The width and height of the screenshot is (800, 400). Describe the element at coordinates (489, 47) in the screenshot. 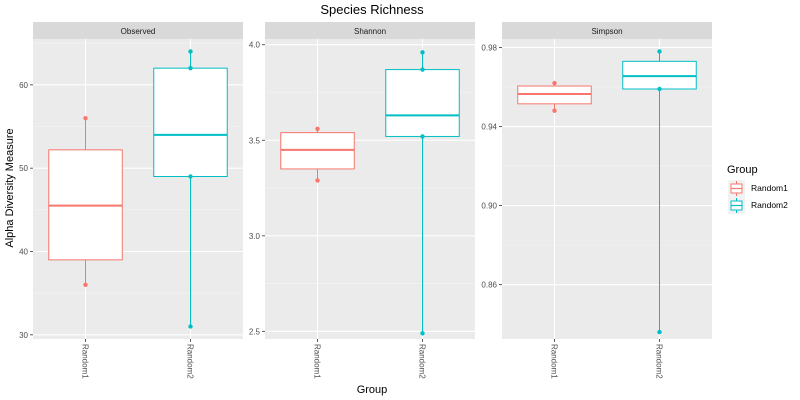

I see `y-tick-label: 0.98` at that location.